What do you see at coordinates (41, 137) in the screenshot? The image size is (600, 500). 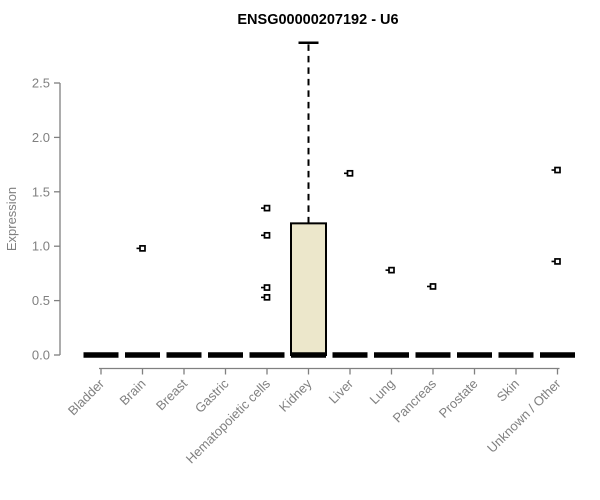 I see `y-tick-label: 2.0` at bounding box center [41, 137].